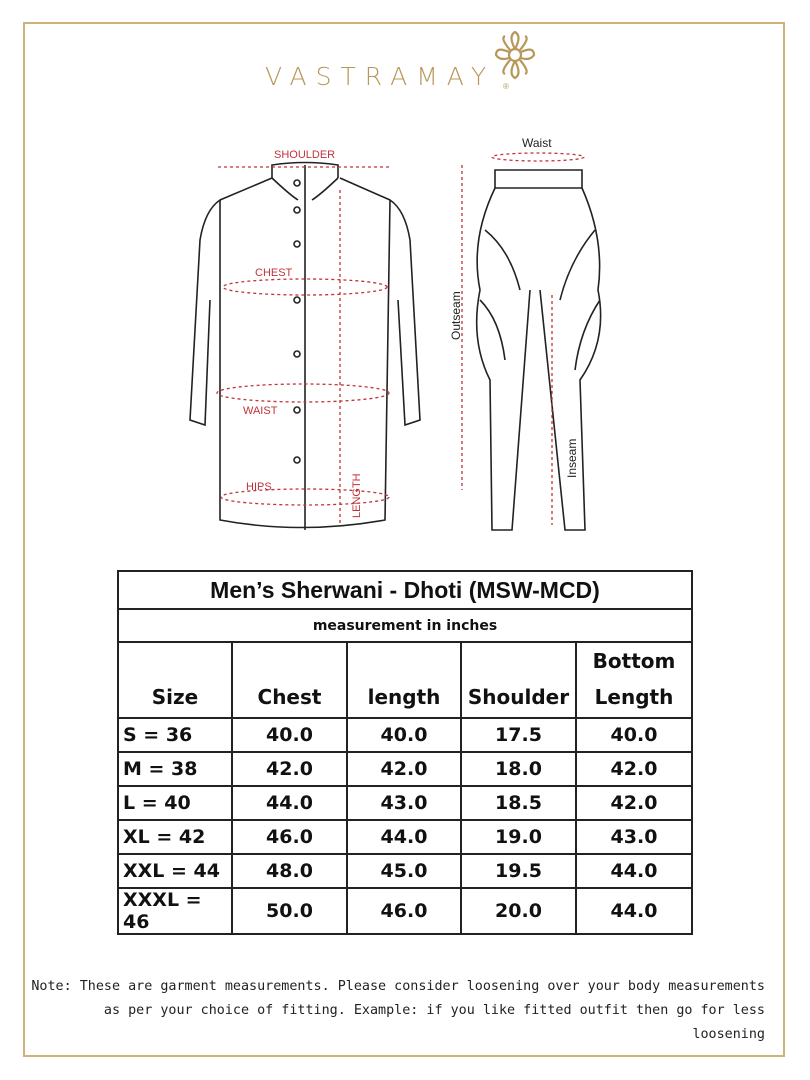 Image resolution: width=810 pixels, height=1080 pixels. Describe the element at coordinates (518, 871) in the screenshot. I see `value-cell: 19.5` at that location.